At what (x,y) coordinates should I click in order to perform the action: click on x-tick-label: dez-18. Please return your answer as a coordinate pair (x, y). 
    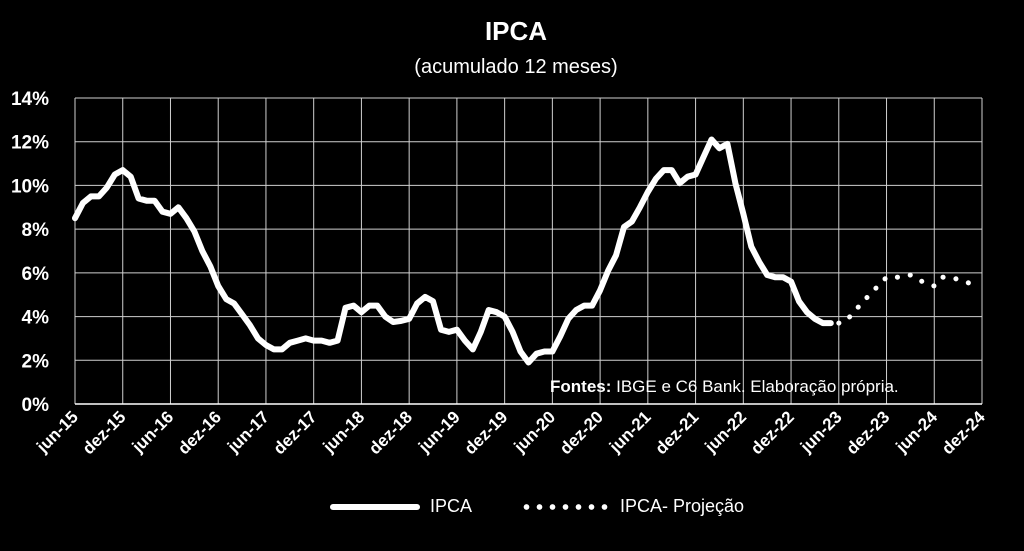
    Looking at the image, I should click on (390, 432).